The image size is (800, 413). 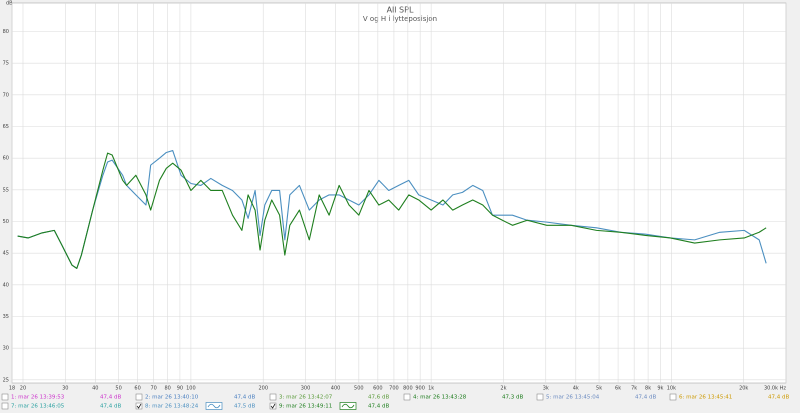 What do you see at coordinates (420, 389) in the screenshot?
I see `x-tick-label: 900` at bounding box center [420, 389].